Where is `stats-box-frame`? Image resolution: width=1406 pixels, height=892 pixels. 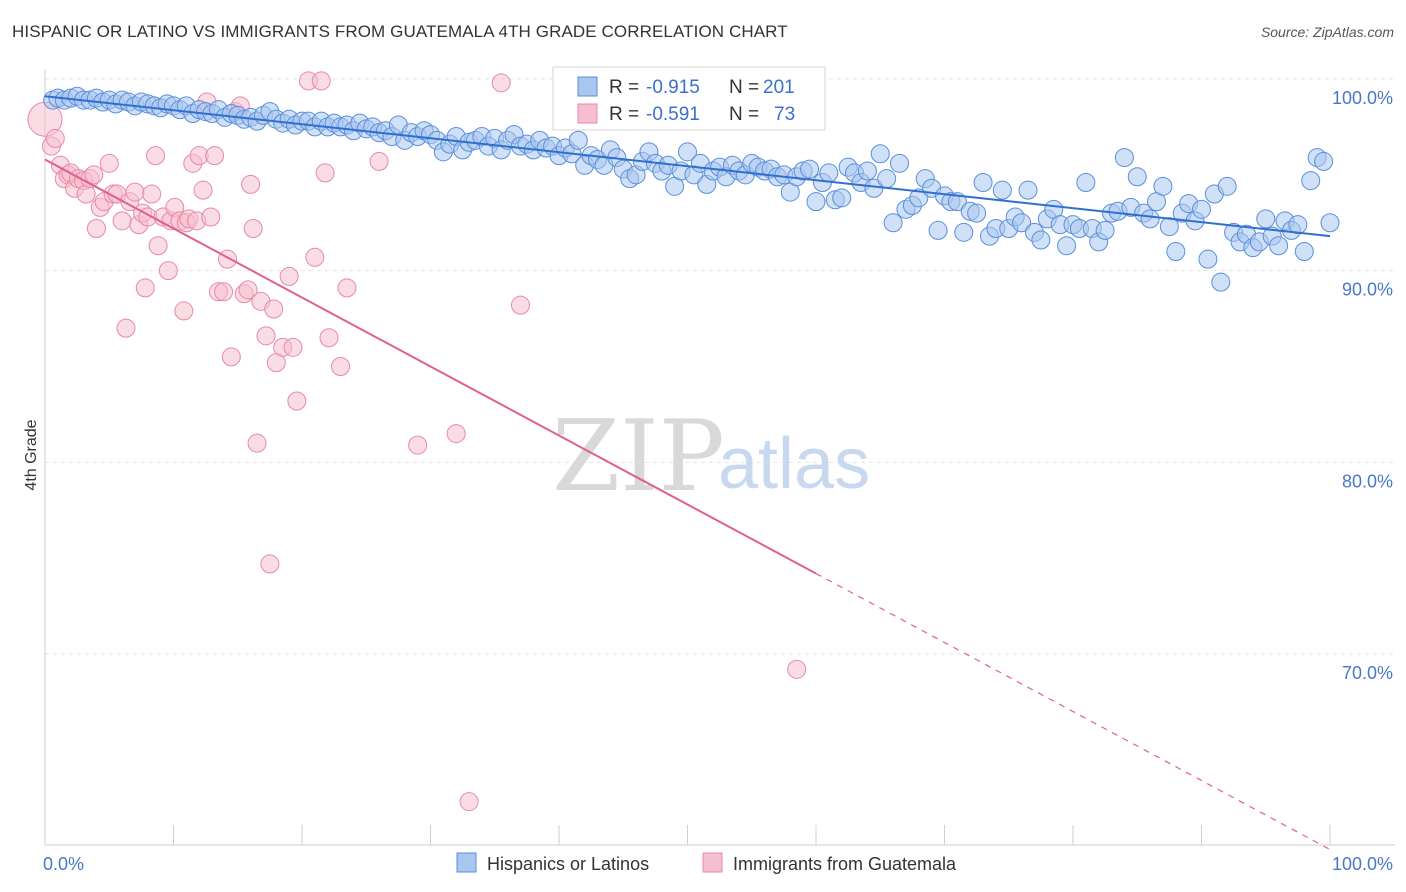 stats-box-frame is located at coordinates (689, 98).